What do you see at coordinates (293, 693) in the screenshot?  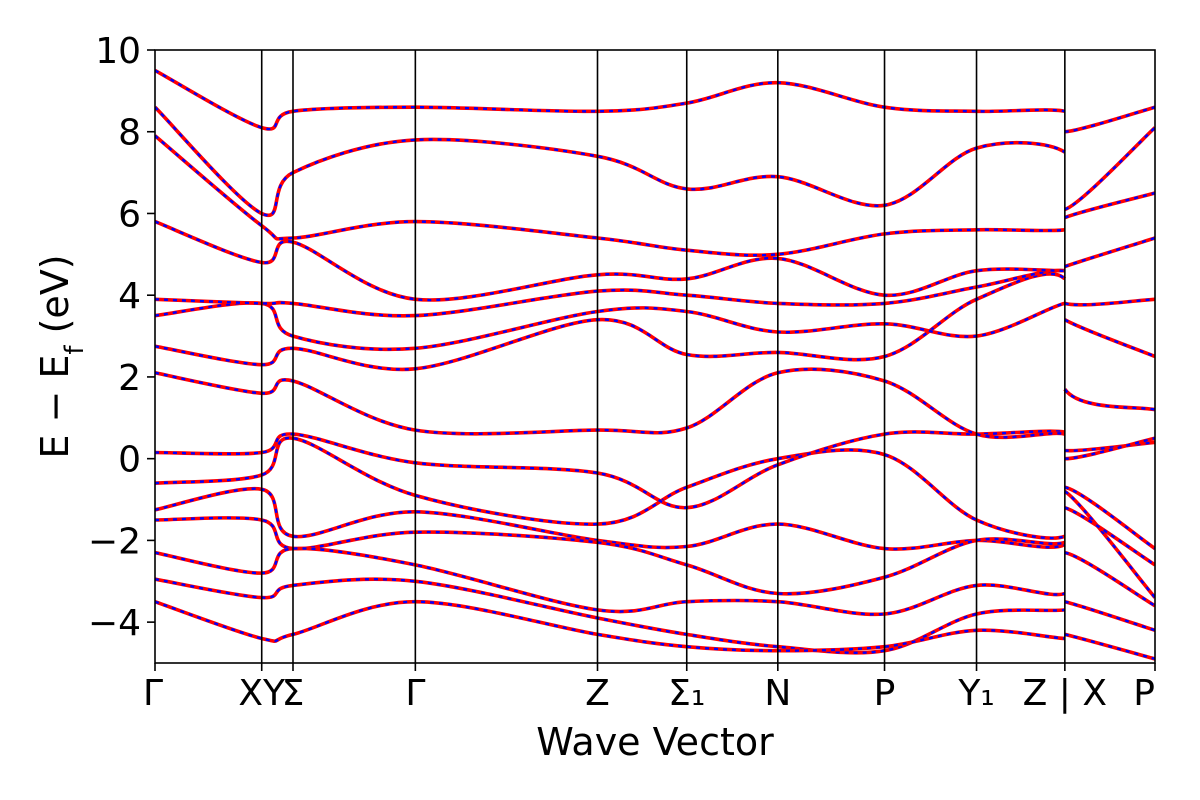 I see `x-tick-label: Σ` at bounding box center [293, 693].